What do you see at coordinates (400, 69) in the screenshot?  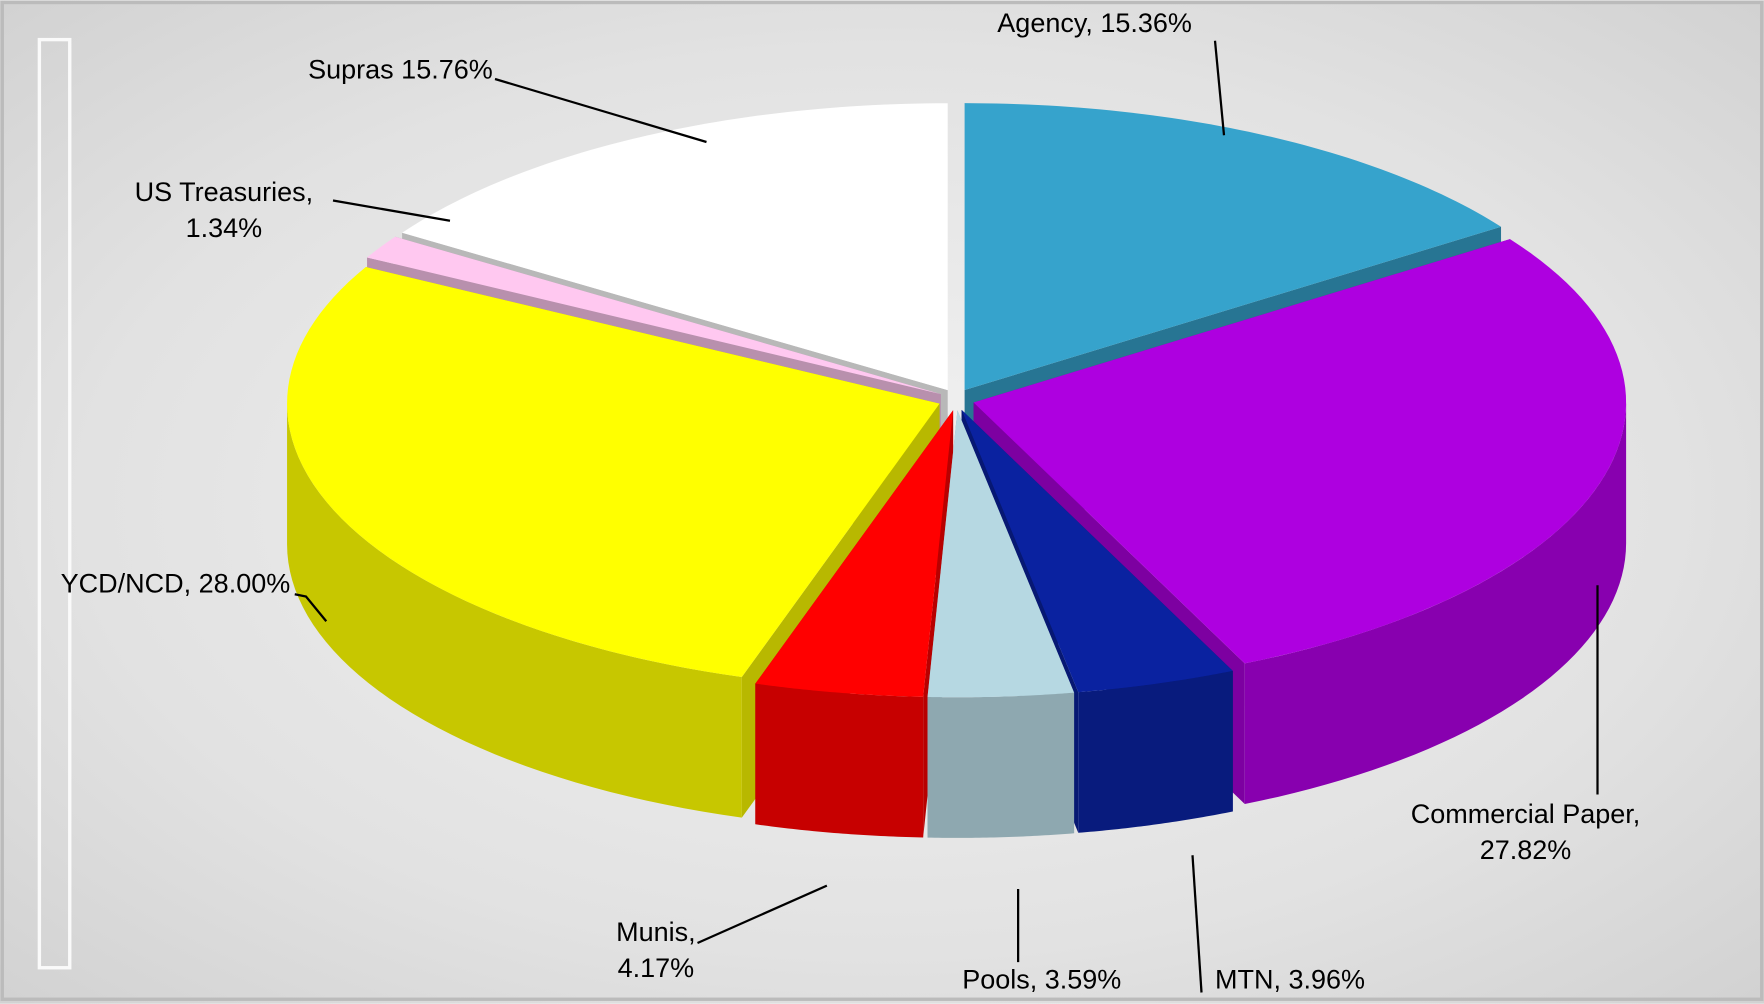 I see `data-label: Supras 15.76%` at bounding box center [400, 69].